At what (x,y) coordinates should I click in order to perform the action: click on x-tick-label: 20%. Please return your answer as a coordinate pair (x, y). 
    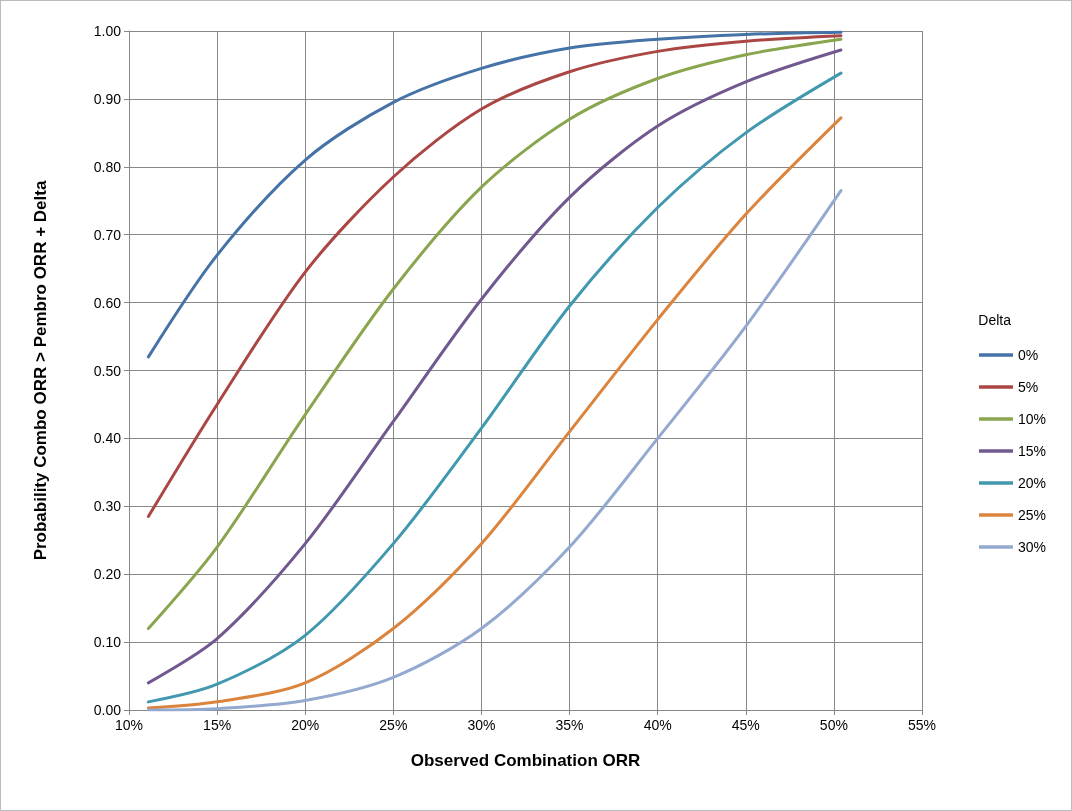
    Looking at the image, I should click on (305, 725).